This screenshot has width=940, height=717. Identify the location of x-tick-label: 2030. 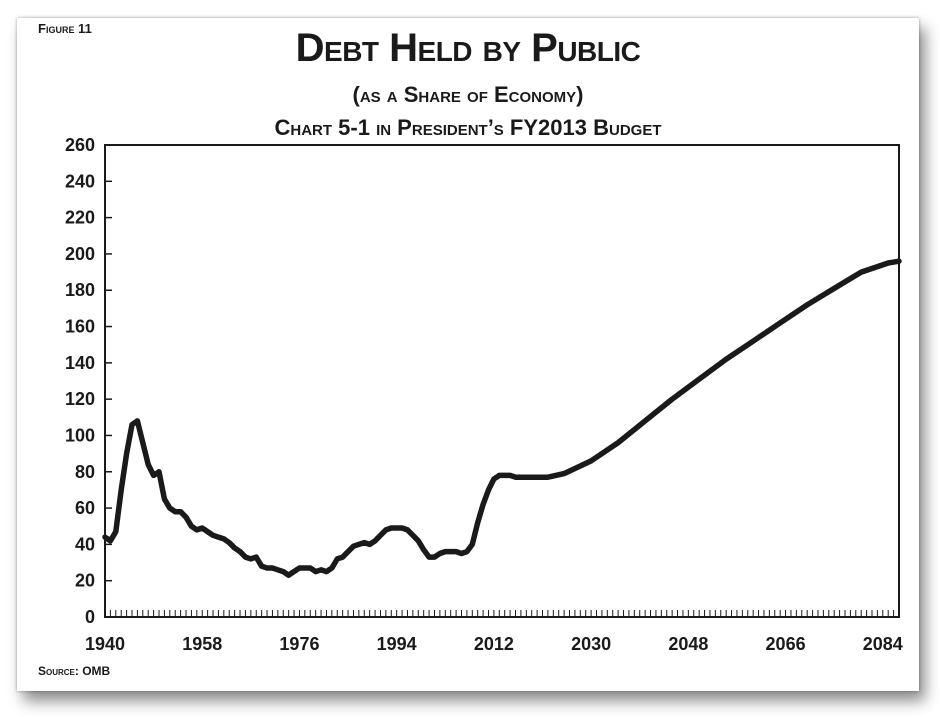
(591, 644).